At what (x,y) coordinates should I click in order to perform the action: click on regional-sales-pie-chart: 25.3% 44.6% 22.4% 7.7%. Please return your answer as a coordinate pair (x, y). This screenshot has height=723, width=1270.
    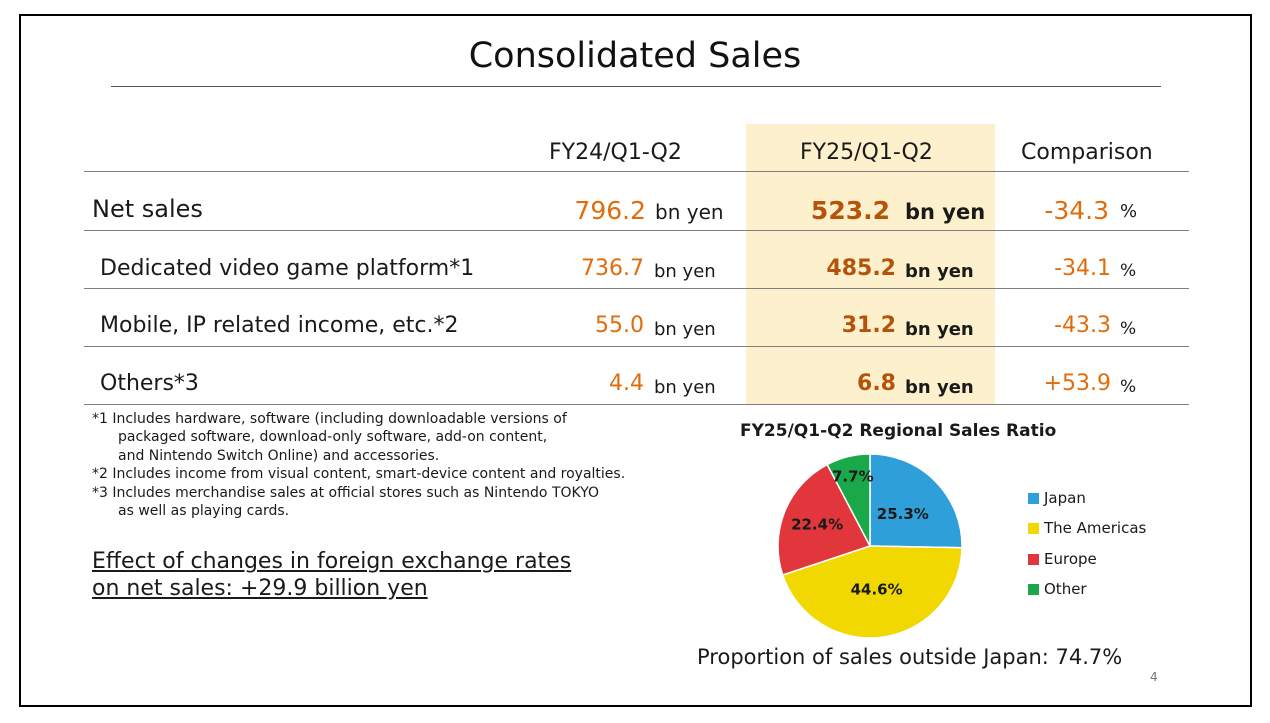
    Looking at the image, I should click on (870, 546).